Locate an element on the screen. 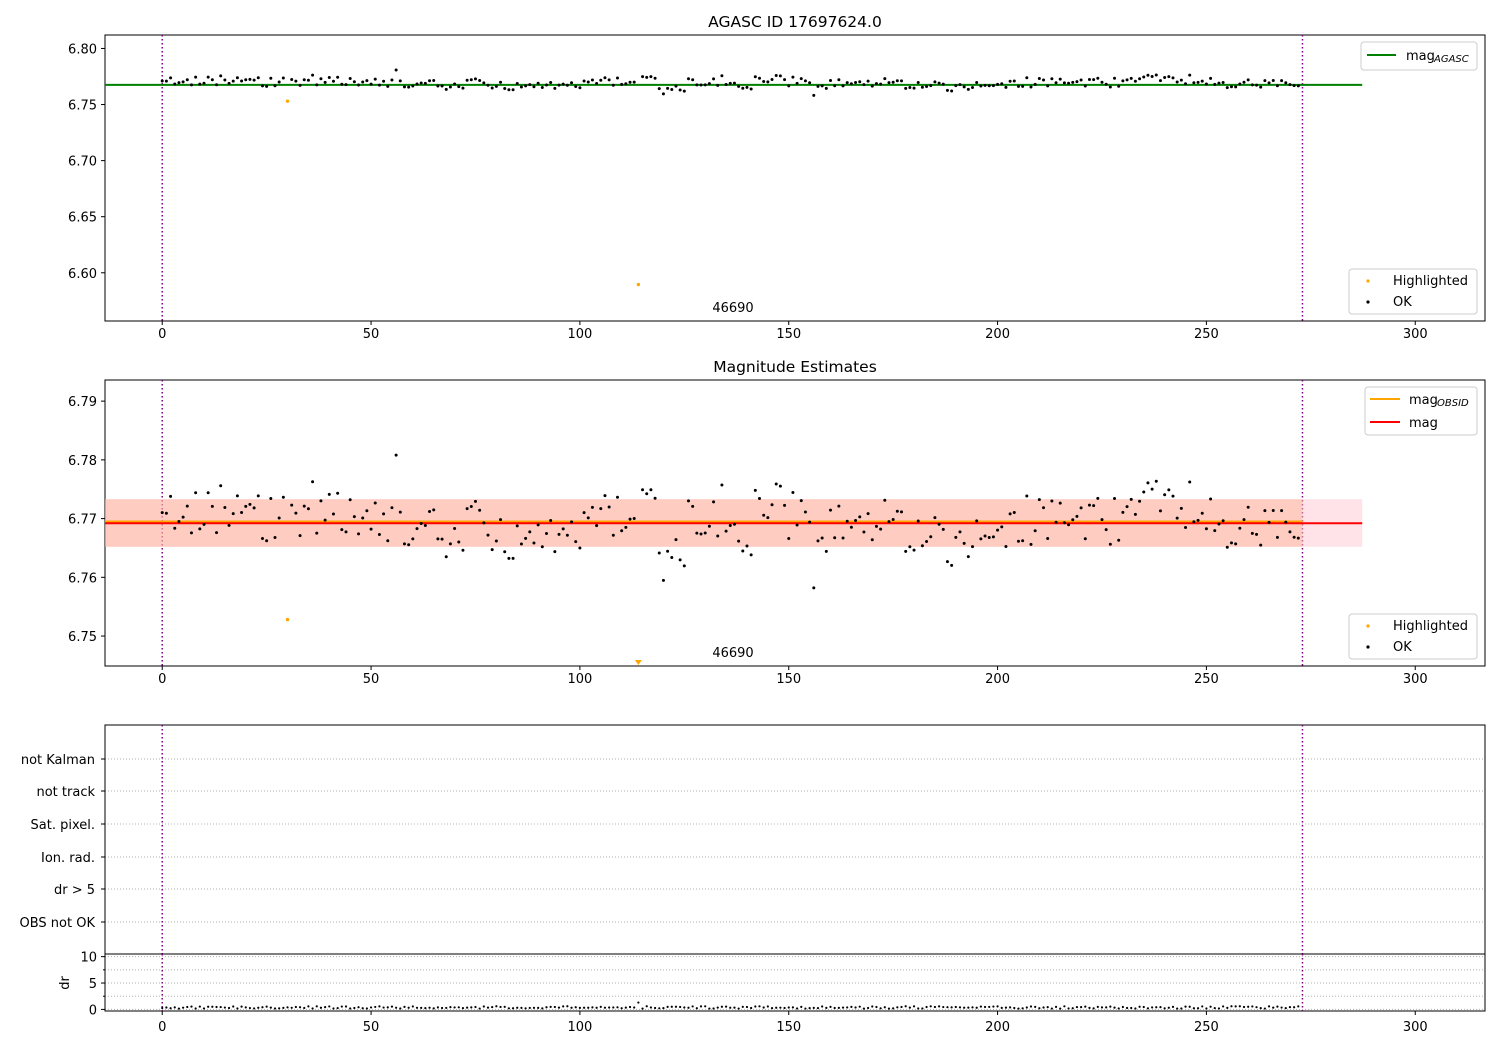 The height and width of the screenshot is (1050, 1500). top-legend-mag-agasc-sub: AGASC is located at coordinates (1451, 59).